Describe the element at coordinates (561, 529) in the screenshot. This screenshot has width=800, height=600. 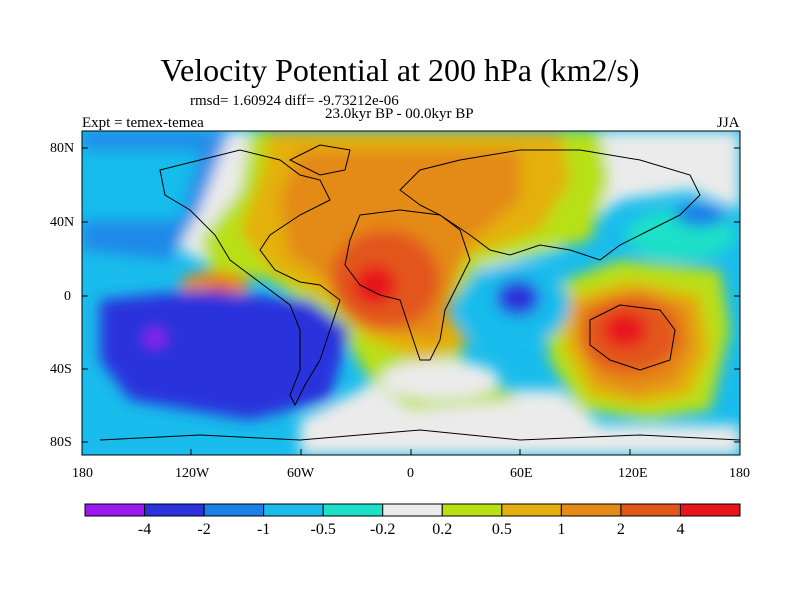
I see `colorbar-label: 1` at that location.